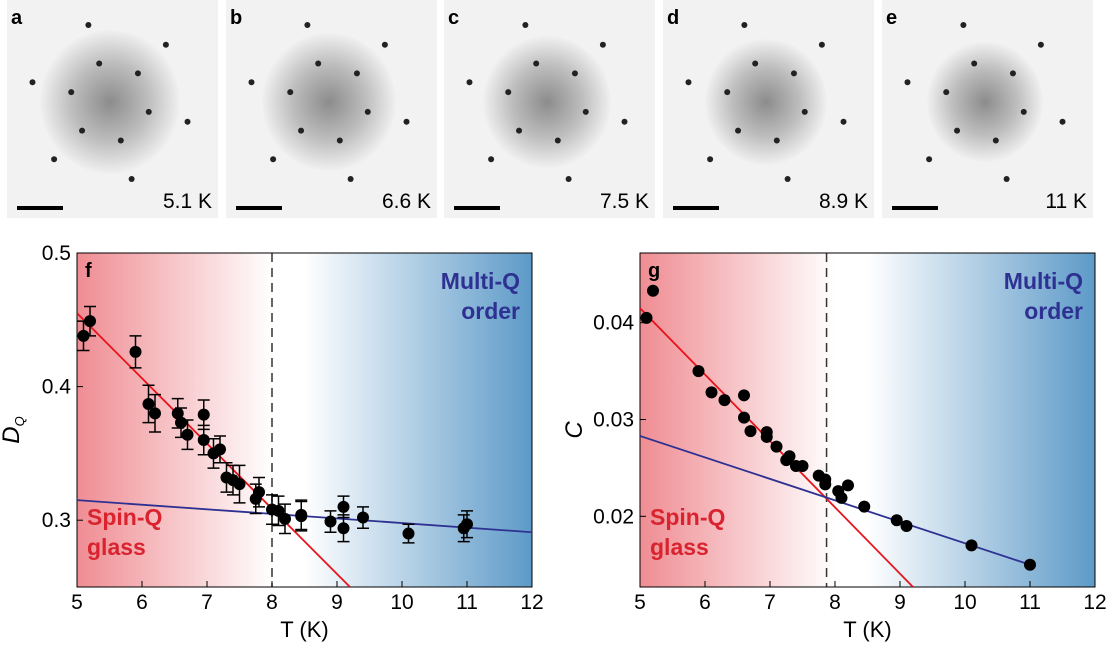 Image resolution: width=1116 pixels, height=658 pixels. I want to click on temperature-label: 11 K, so click(1066, 201).